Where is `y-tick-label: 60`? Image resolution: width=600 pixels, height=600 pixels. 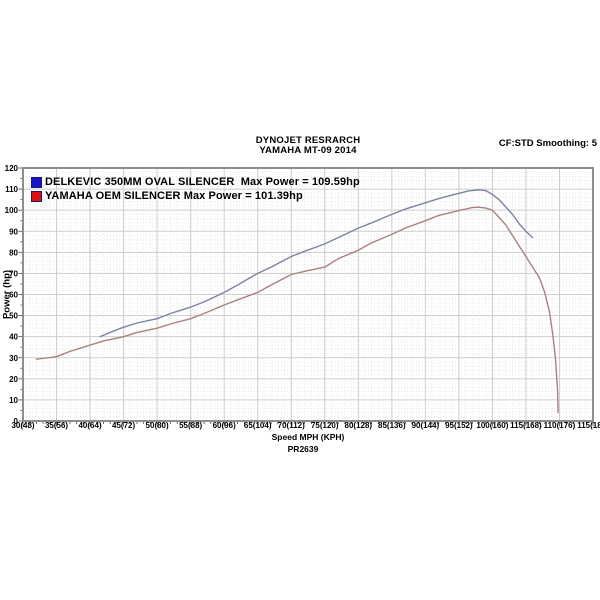
y-tick-label: 60 is located at coordinates (13, 295).